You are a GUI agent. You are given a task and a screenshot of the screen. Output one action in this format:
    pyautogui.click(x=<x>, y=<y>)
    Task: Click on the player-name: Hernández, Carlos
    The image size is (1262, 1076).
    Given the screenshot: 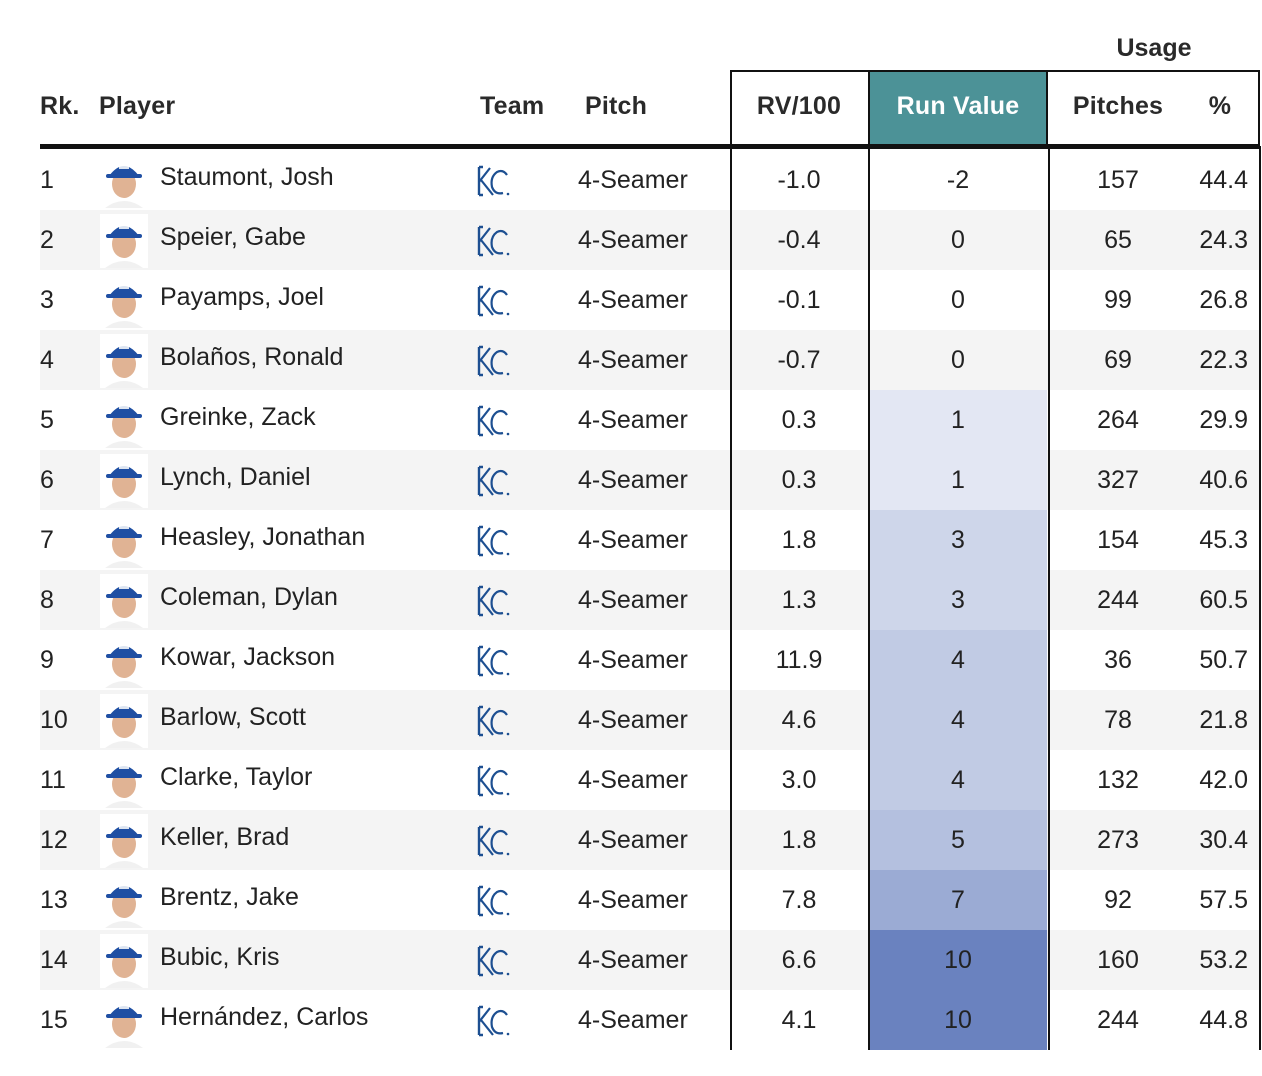 What is the action you would take?
    pyautogui.click(x=264, y=1017)
    